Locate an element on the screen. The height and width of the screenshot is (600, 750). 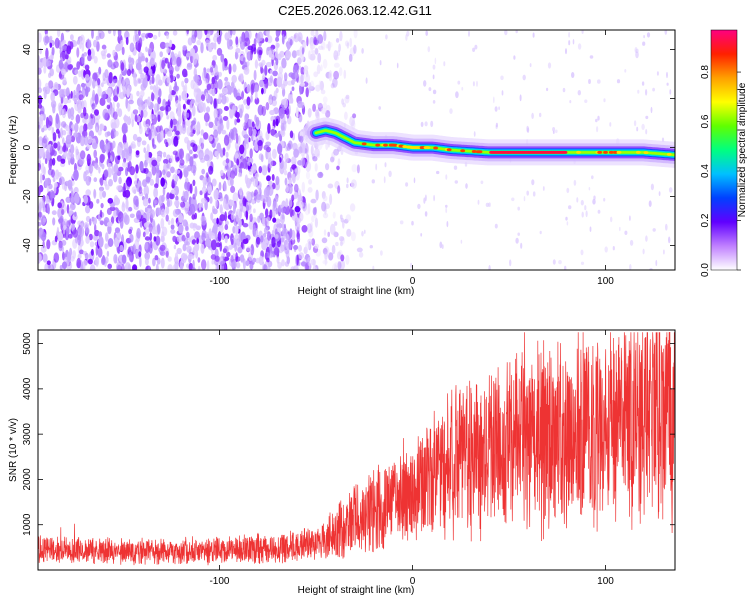
y-tick-label: 0 is located at coordinates (27, 147).